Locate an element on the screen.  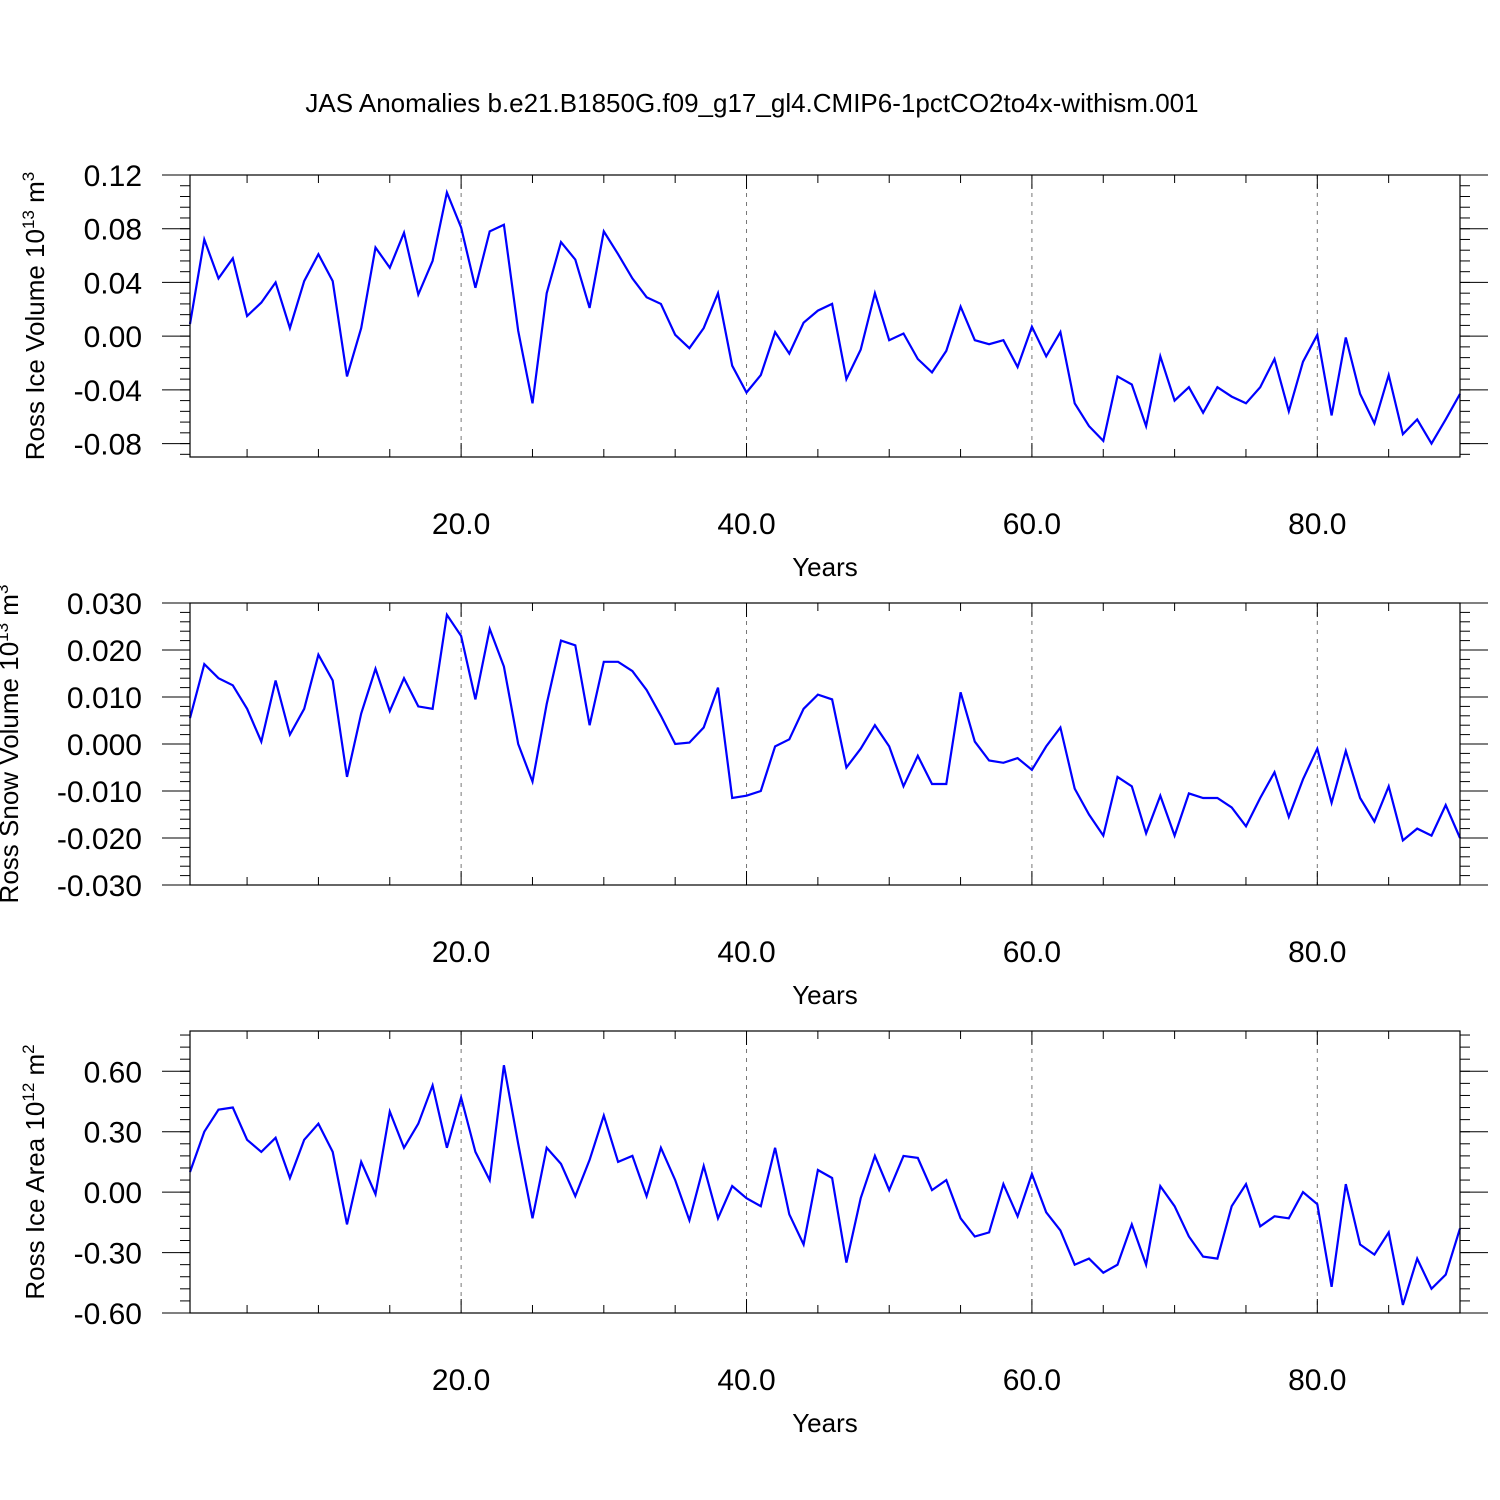
y-tick-label: 0.010 is located at coordinates (104, 698).